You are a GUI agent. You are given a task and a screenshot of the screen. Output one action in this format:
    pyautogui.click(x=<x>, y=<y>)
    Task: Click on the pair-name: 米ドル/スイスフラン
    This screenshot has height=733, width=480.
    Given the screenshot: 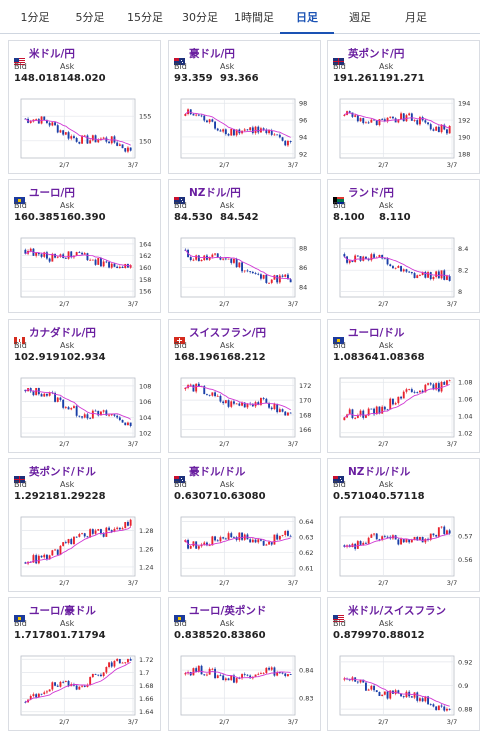 What is the action you would take?
    pyautogui.click(x=397, y=610)
    